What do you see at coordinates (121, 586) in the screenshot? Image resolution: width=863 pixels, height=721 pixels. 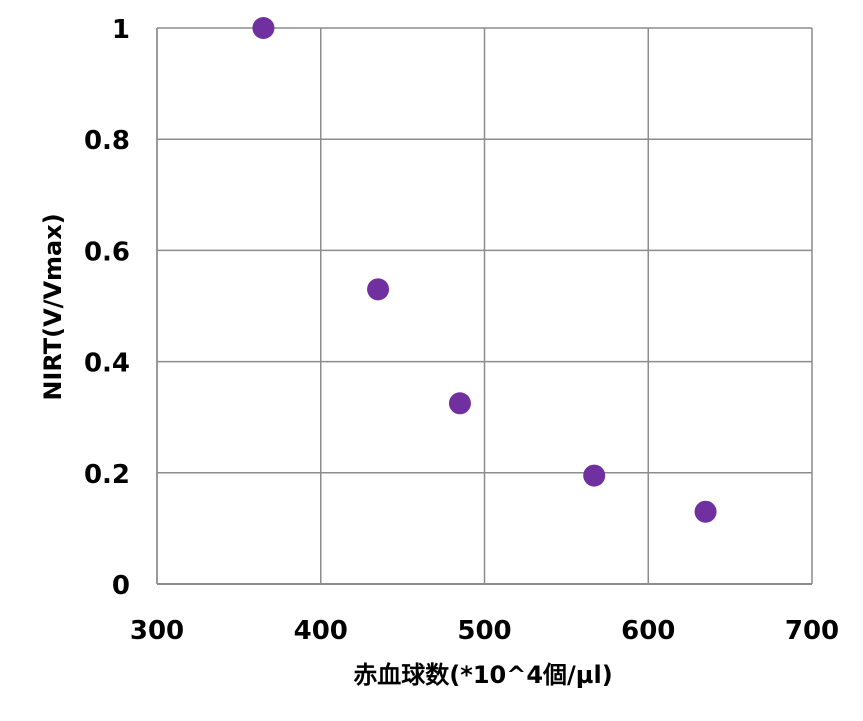 I see `y-tick-label: 0` at bounding box center [121, 586].